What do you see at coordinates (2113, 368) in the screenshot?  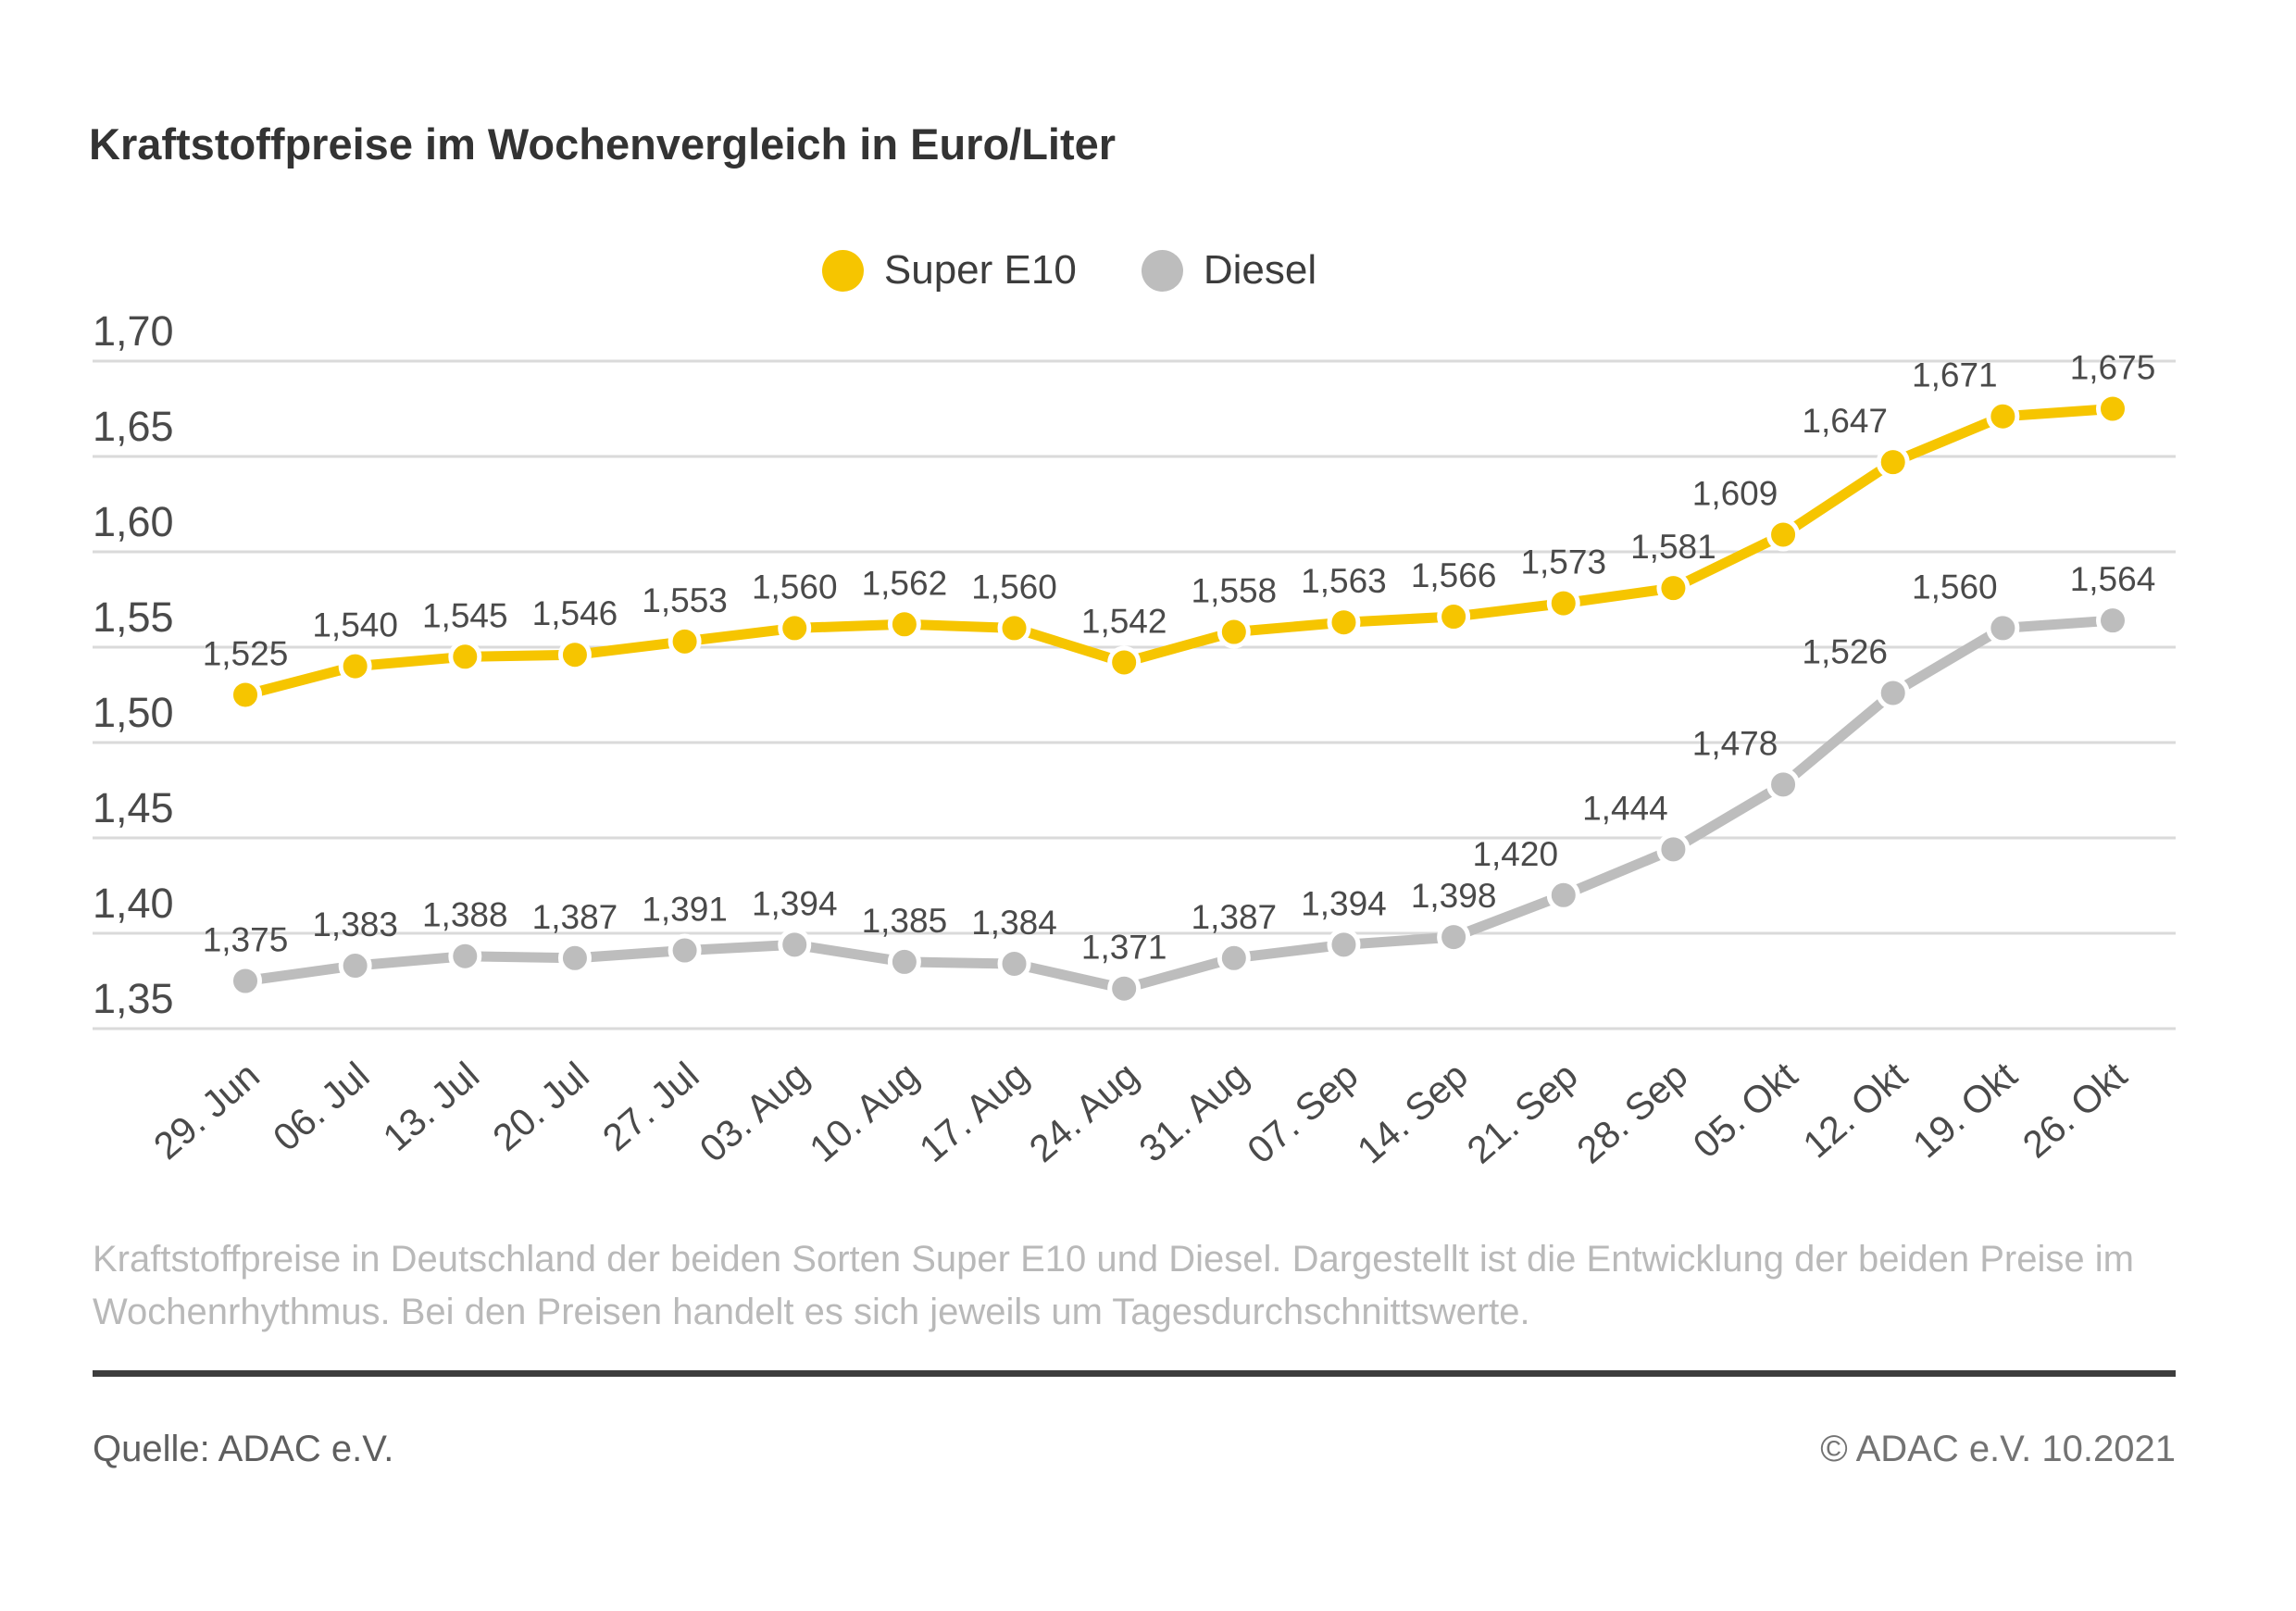 I see `super-e10-value-label: 1,675` at bounding box center [2113, 368].